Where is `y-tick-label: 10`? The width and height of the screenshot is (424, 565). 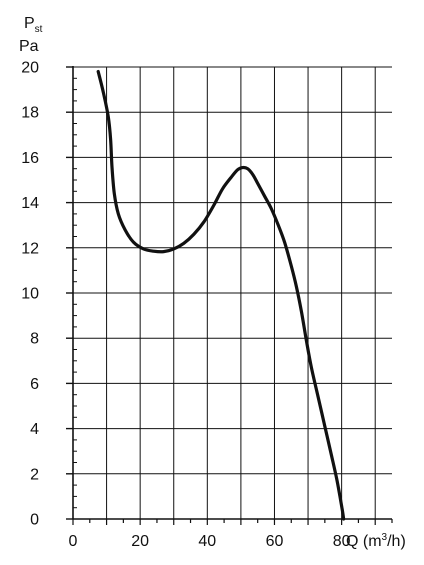
y-tick-label: 10 is located at coordinates (30, 294).